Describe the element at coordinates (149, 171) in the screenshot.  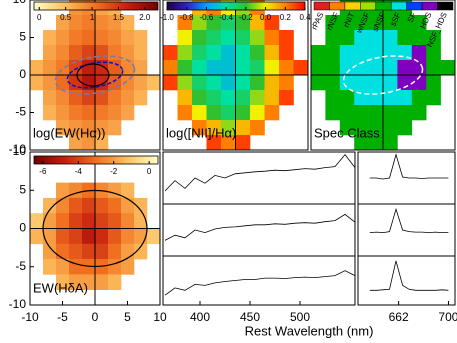
I see `colorbar-tick-label: 0` at that location.